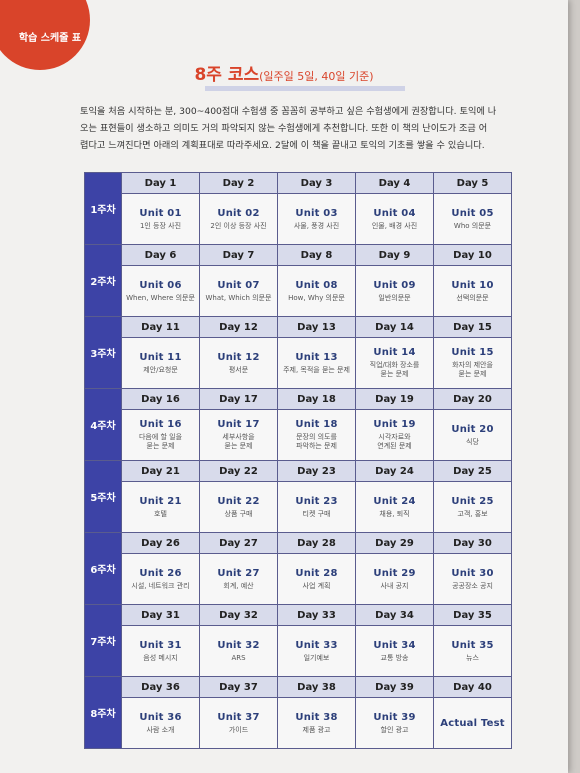 The height and width of the screenshot is (773, 580). What do you see at coordinates (103, 209) in the screenshot?
I see `week-label: 1주차` at bounding box center [103, 209].